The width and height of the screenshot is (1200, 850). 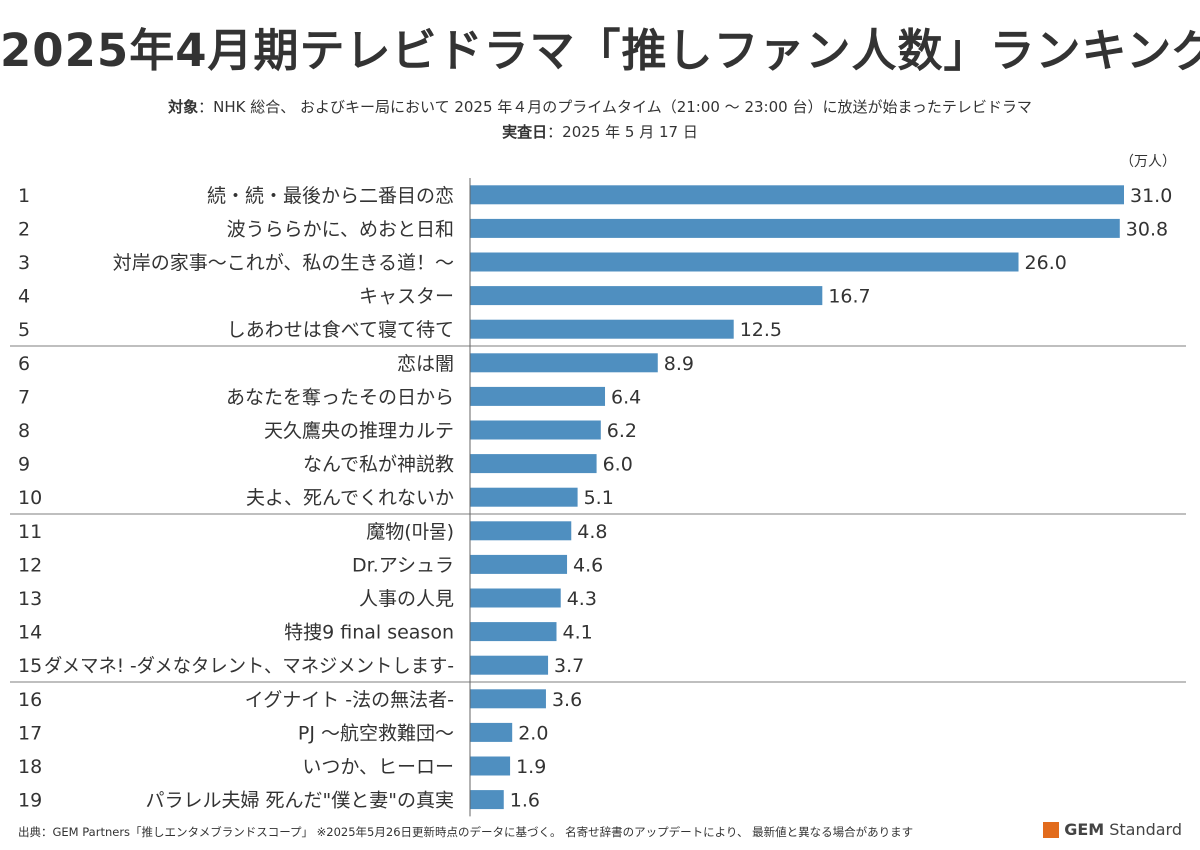 What do you see at coordinates (626, 397) in the screenshot?
I see `value-label: 6.4` at bounding box center [626, 397].